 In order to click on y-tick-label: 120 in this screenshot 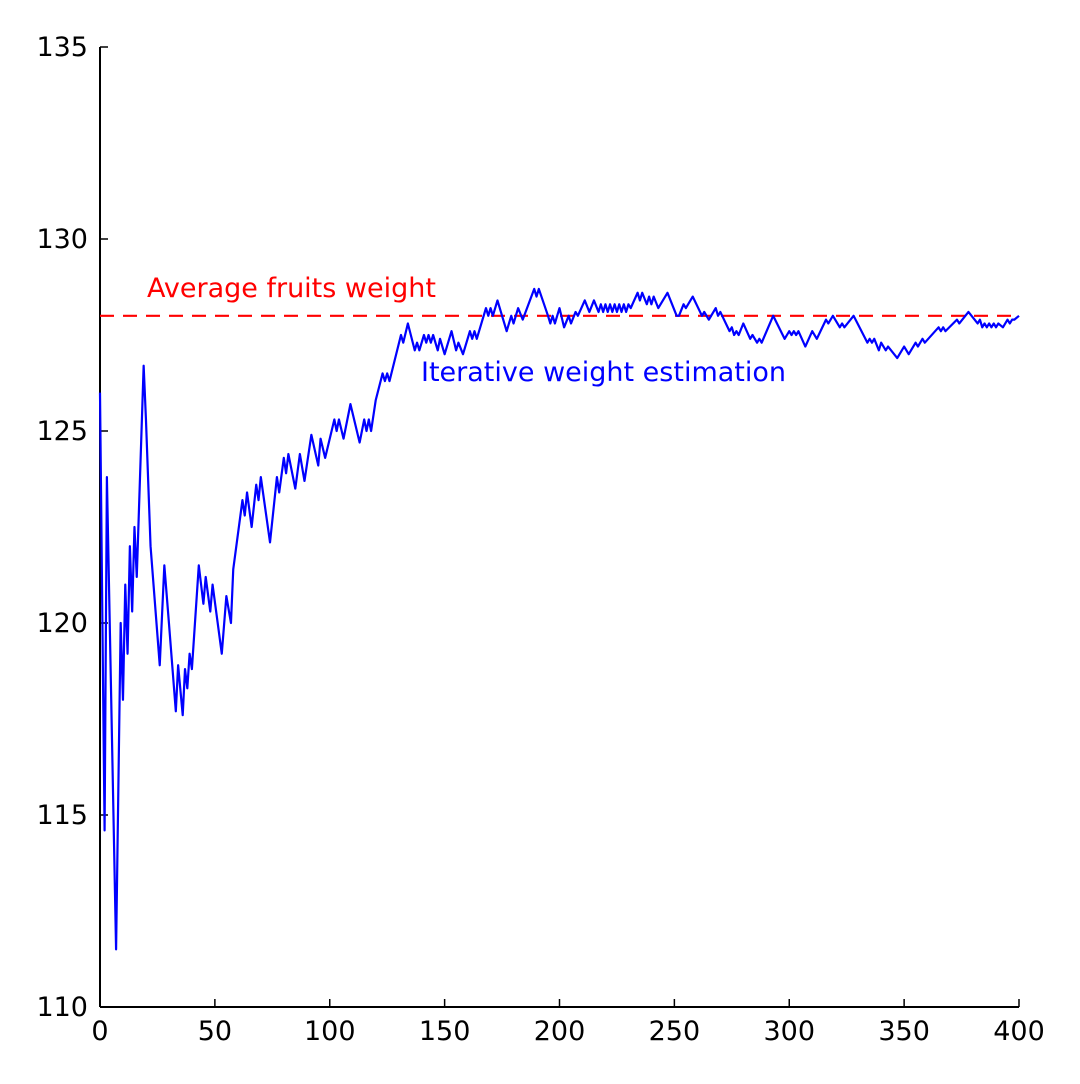, I will do `click(62, 623)`.